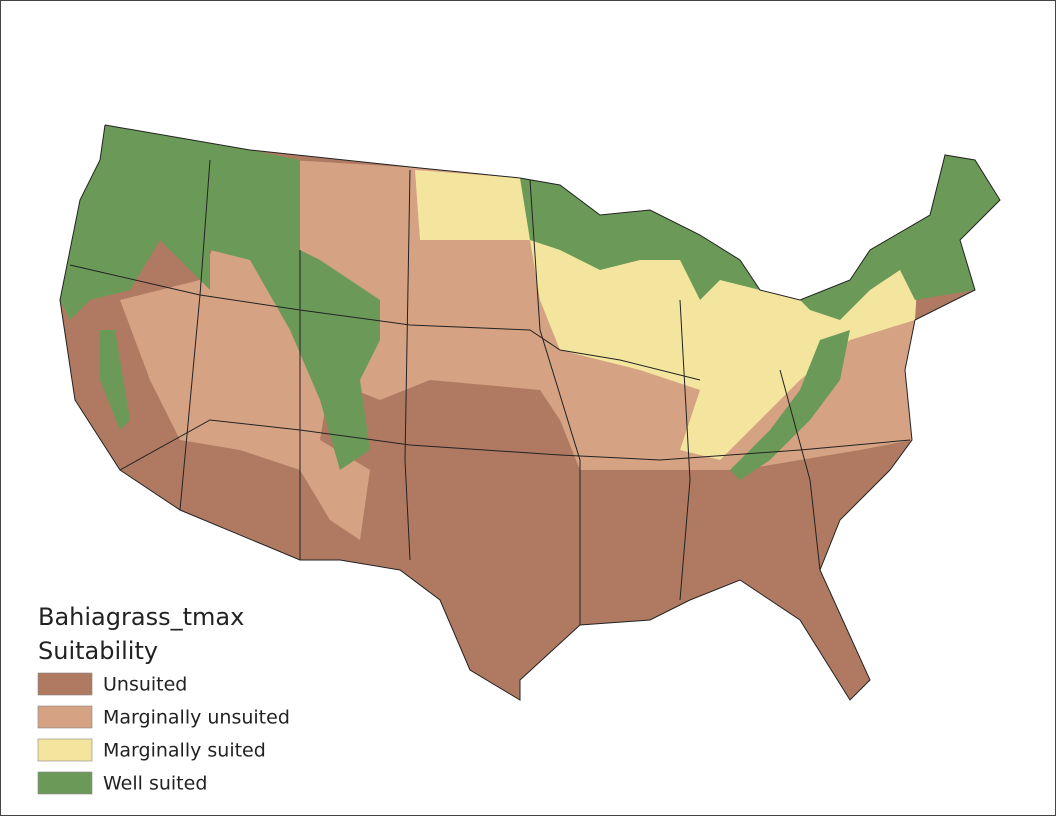 The image size is (1056, 816). I want to click on legend-label: Unsuited, so click(145, 685).